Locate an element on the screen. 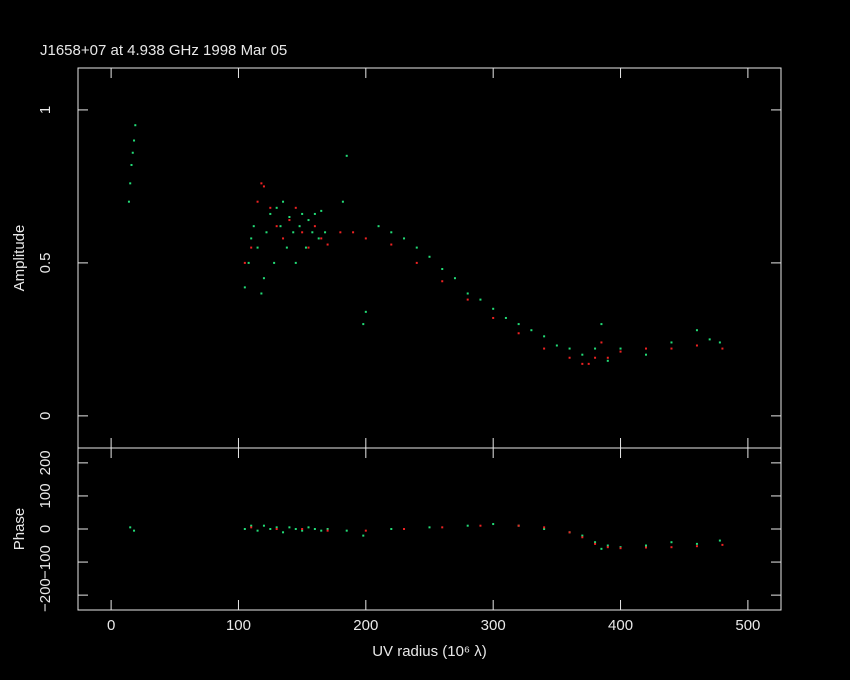 The image size is (850, 680). x-tick-label: 0 is located at coordinates (111, 625).